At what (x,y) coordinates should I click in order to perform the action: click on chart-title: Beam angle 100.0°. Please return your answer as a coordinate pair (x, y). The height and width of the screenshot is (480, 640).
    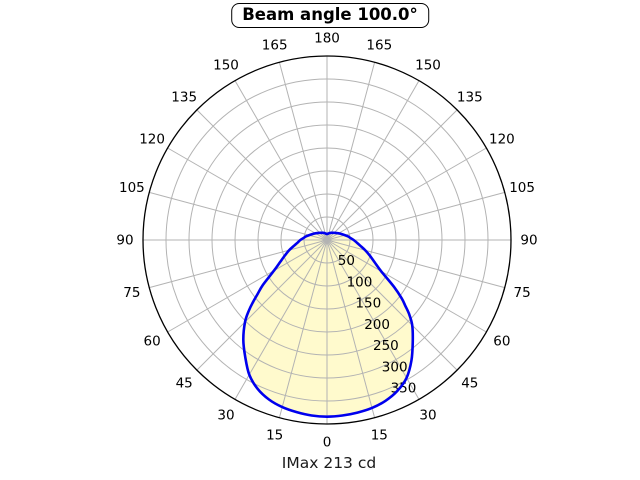
    Looking at the image, I should click on (330, 14).